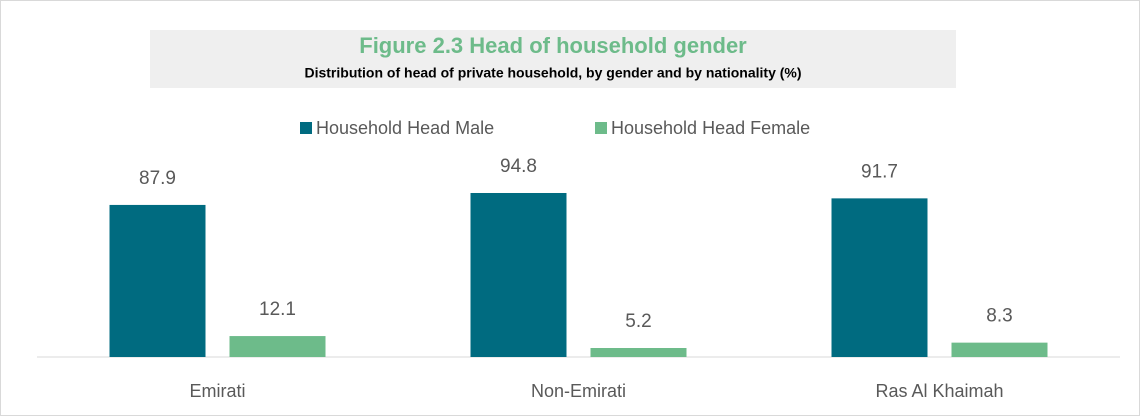 This screenshot has width=1140, height=416. Describe the element at coordinates (553, 59) in the screenshot. I see `title-box` at that location.